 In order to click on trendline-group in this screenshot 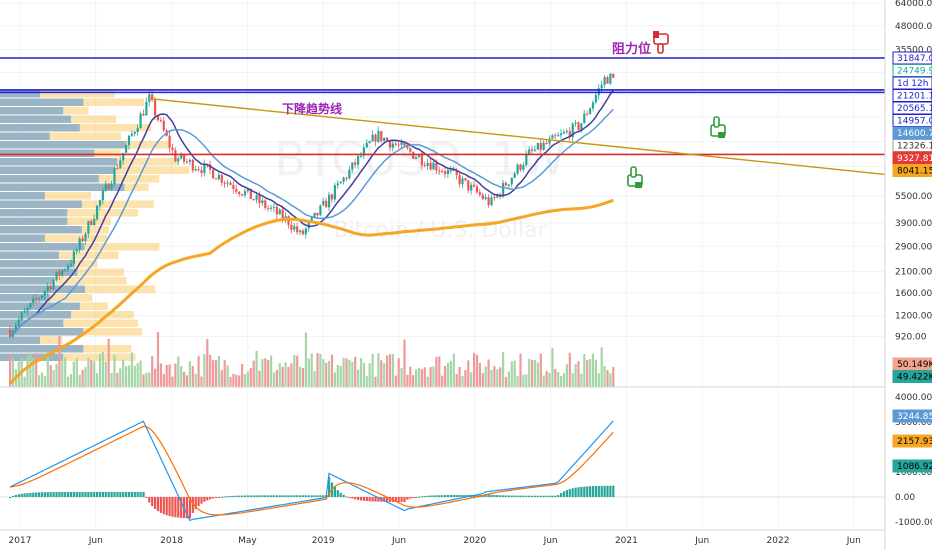, I will do `click(517, 136)`.